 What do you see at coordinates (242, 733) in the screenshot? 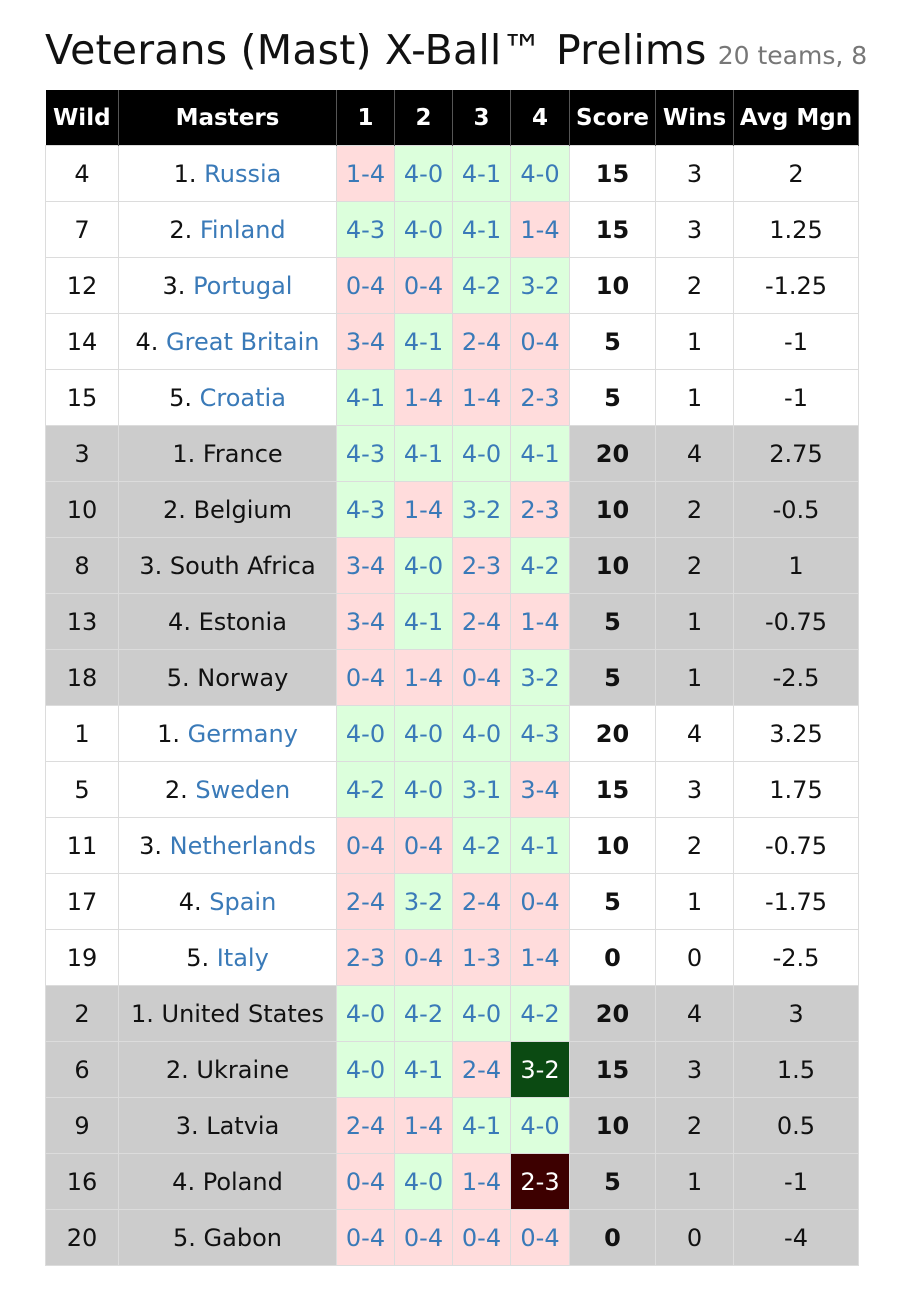
I see `team-link: Germany` at bounding box center [242, 733].